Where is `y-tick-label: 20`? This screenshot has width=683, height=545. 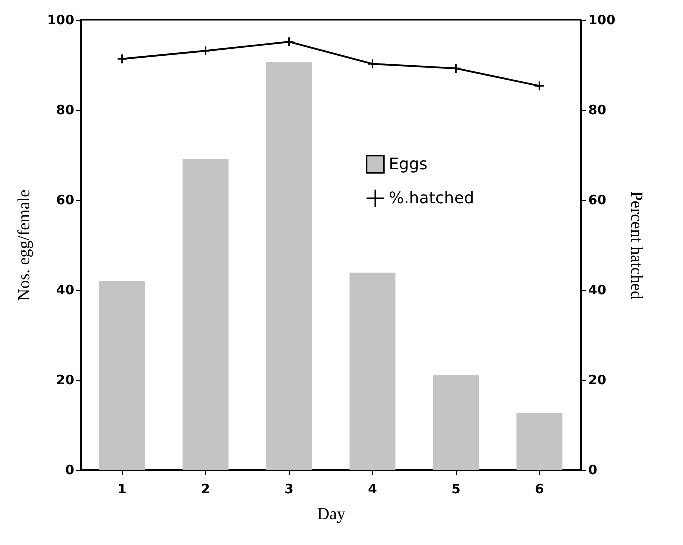 y-tick-label: 20 is located at coordinates (65, 381).